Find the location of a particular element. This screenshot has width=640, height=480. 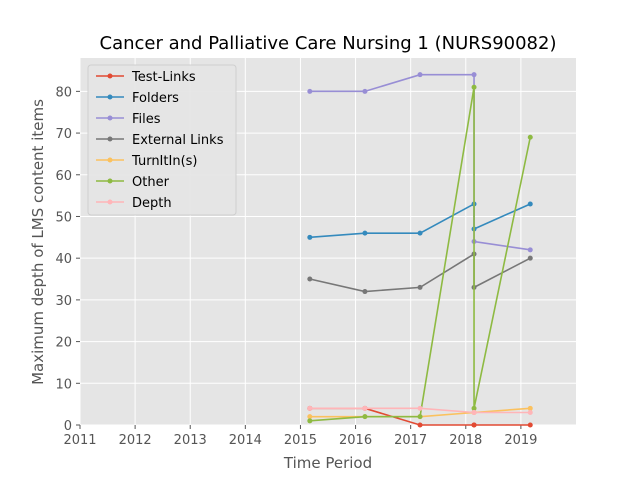

legend-label: Test-Links is located at coordinates (163, 77).